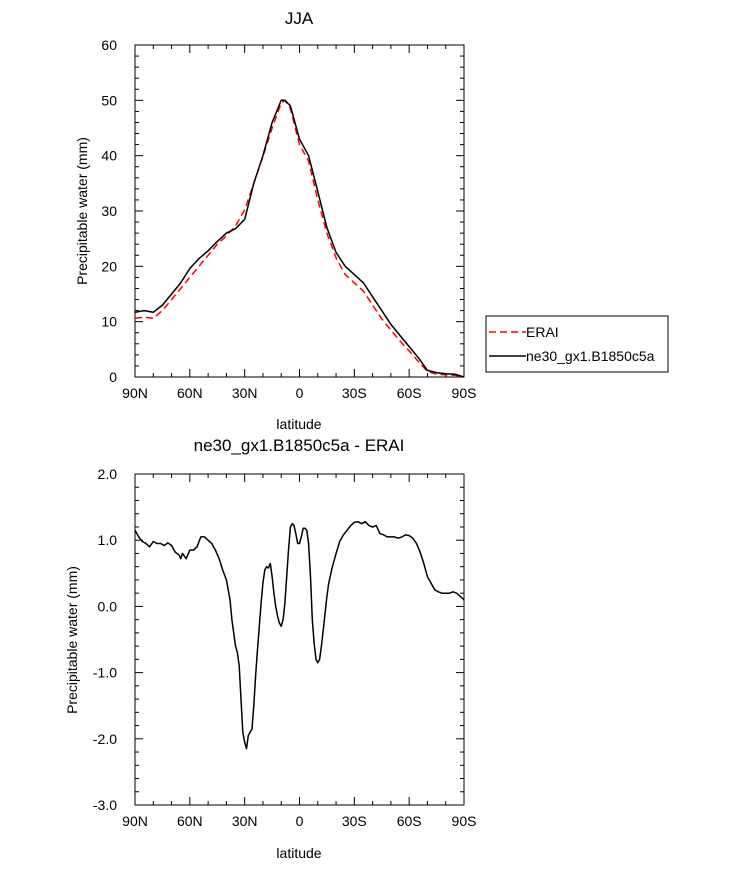  Describe the element at coordinates (542, 332) in the screenshot. I see `legend-label: ERAI` at that location.